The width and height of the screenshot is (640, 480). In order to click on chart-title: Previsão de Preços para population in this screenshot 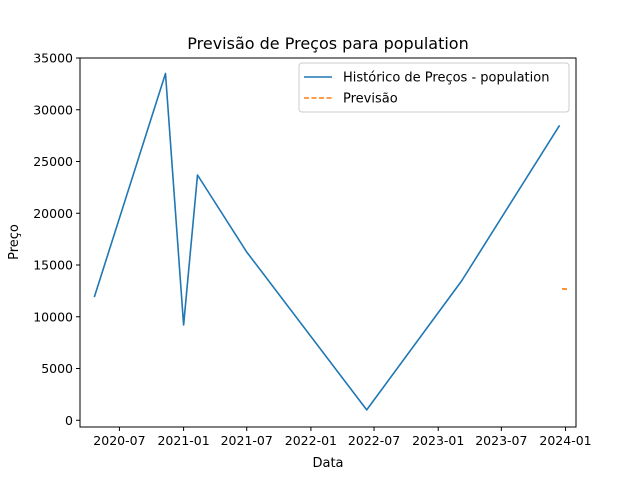, I will do `click(327, 43)`.